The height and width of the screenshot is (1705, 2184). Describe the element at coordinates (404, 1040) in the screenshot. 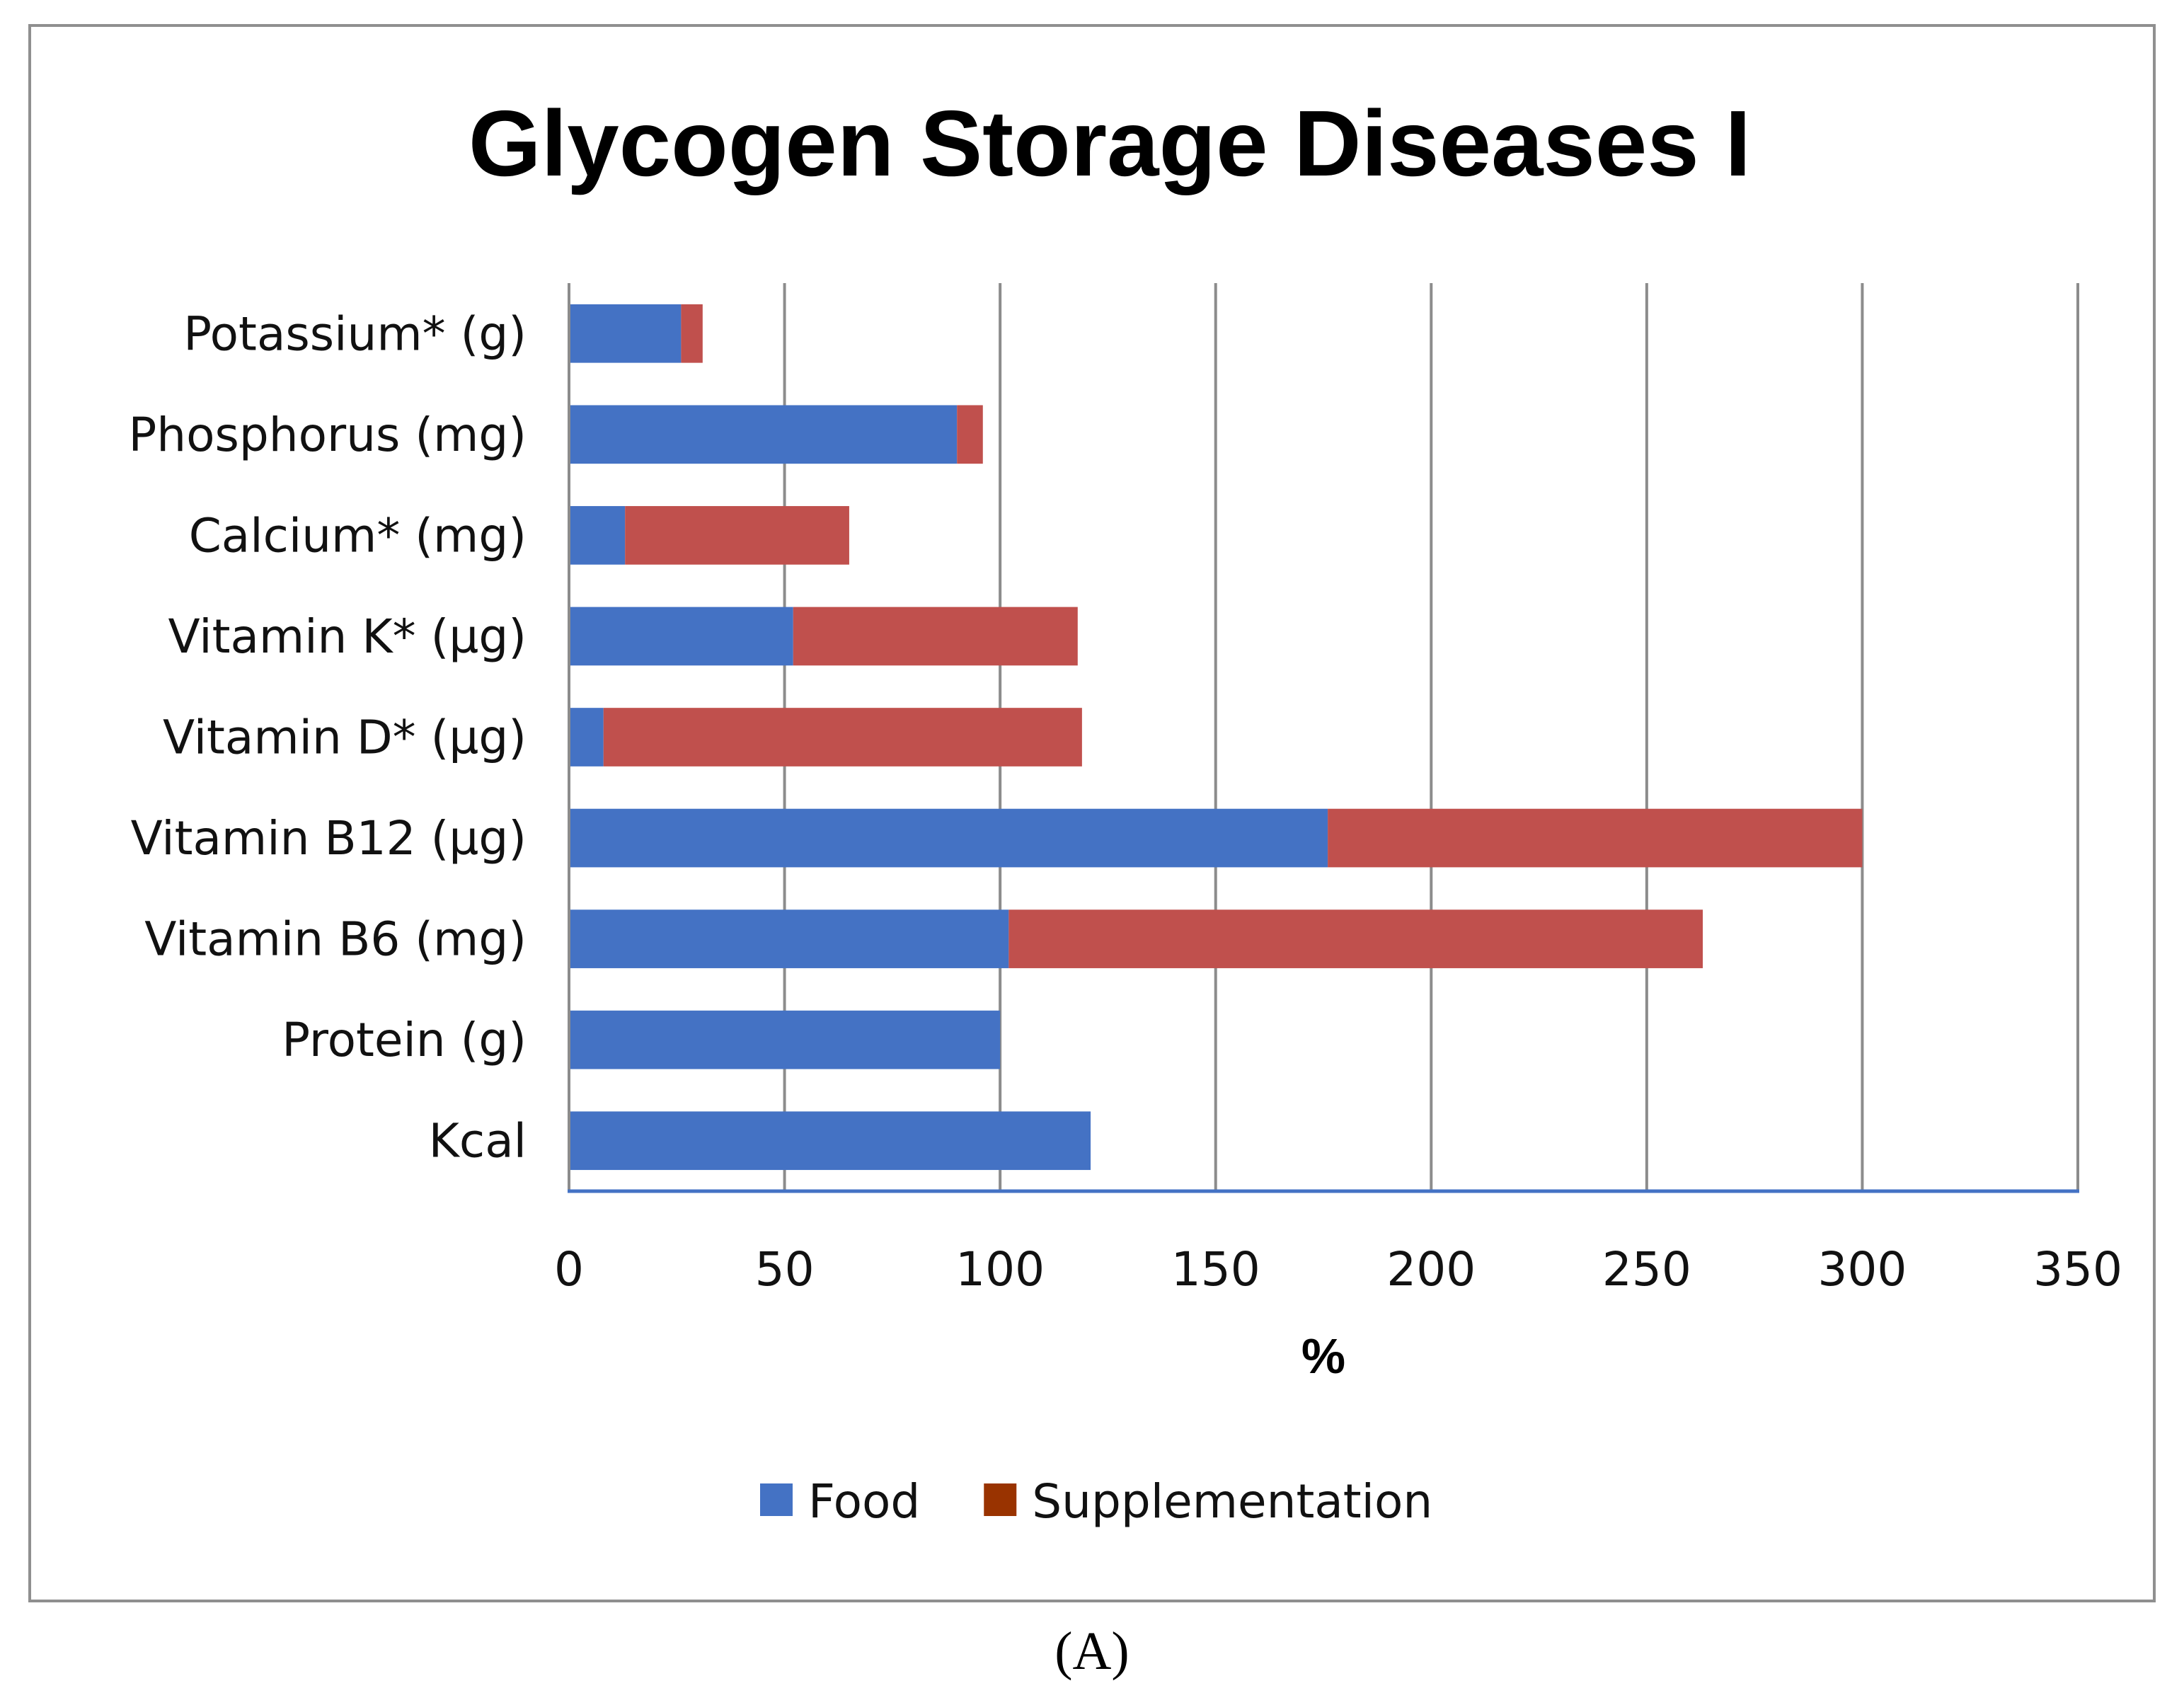

I see `category-label: Protein (g)` at that location.